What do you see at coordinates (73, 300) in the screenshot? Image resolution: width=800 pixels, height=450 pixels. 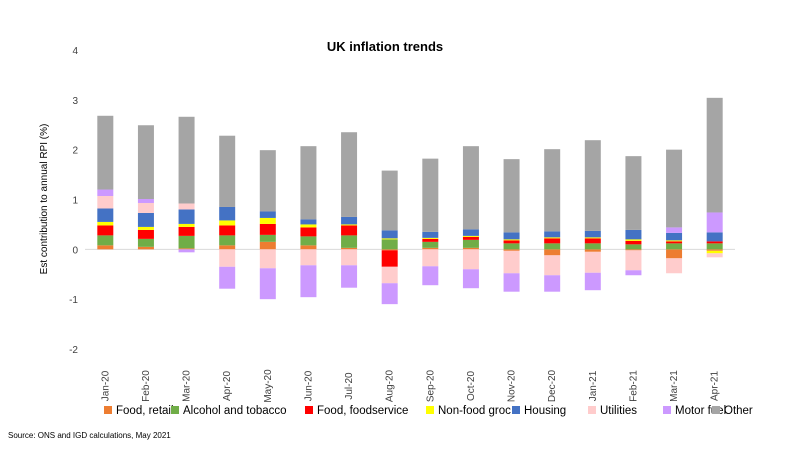 I see `y-tick-label: -1` at bounding box center [73, 300].